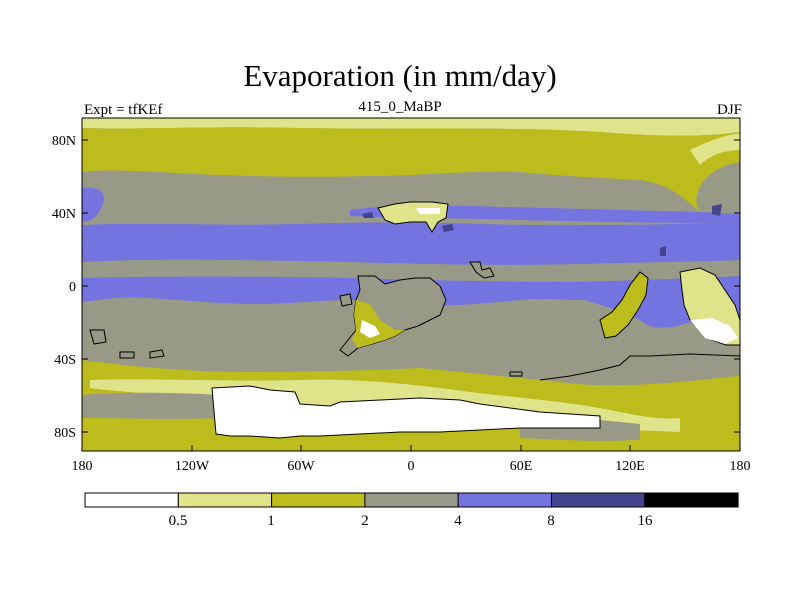 The image size is (800, 600). Describe the element at coordinates (365, 521) in the screenshot. I see `colorbar-label: 2` at that location.